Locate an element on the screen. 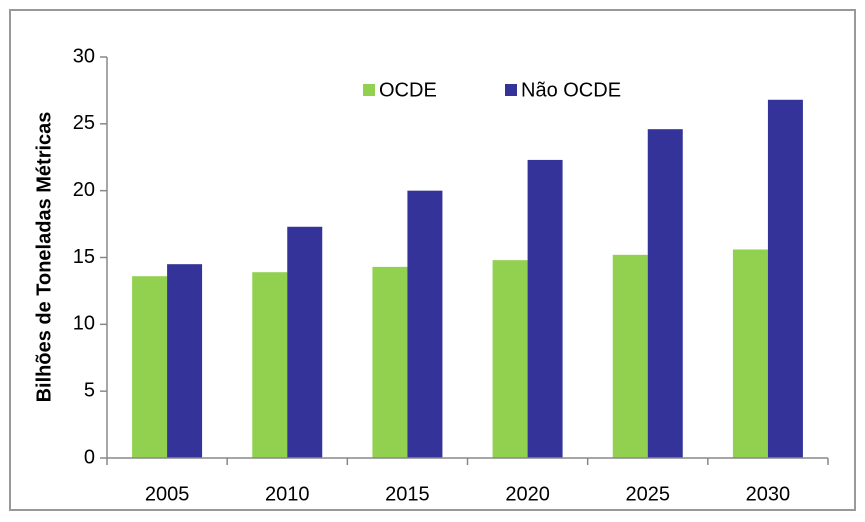  y-tick-label: 5 is located at coordinates (89, 390).